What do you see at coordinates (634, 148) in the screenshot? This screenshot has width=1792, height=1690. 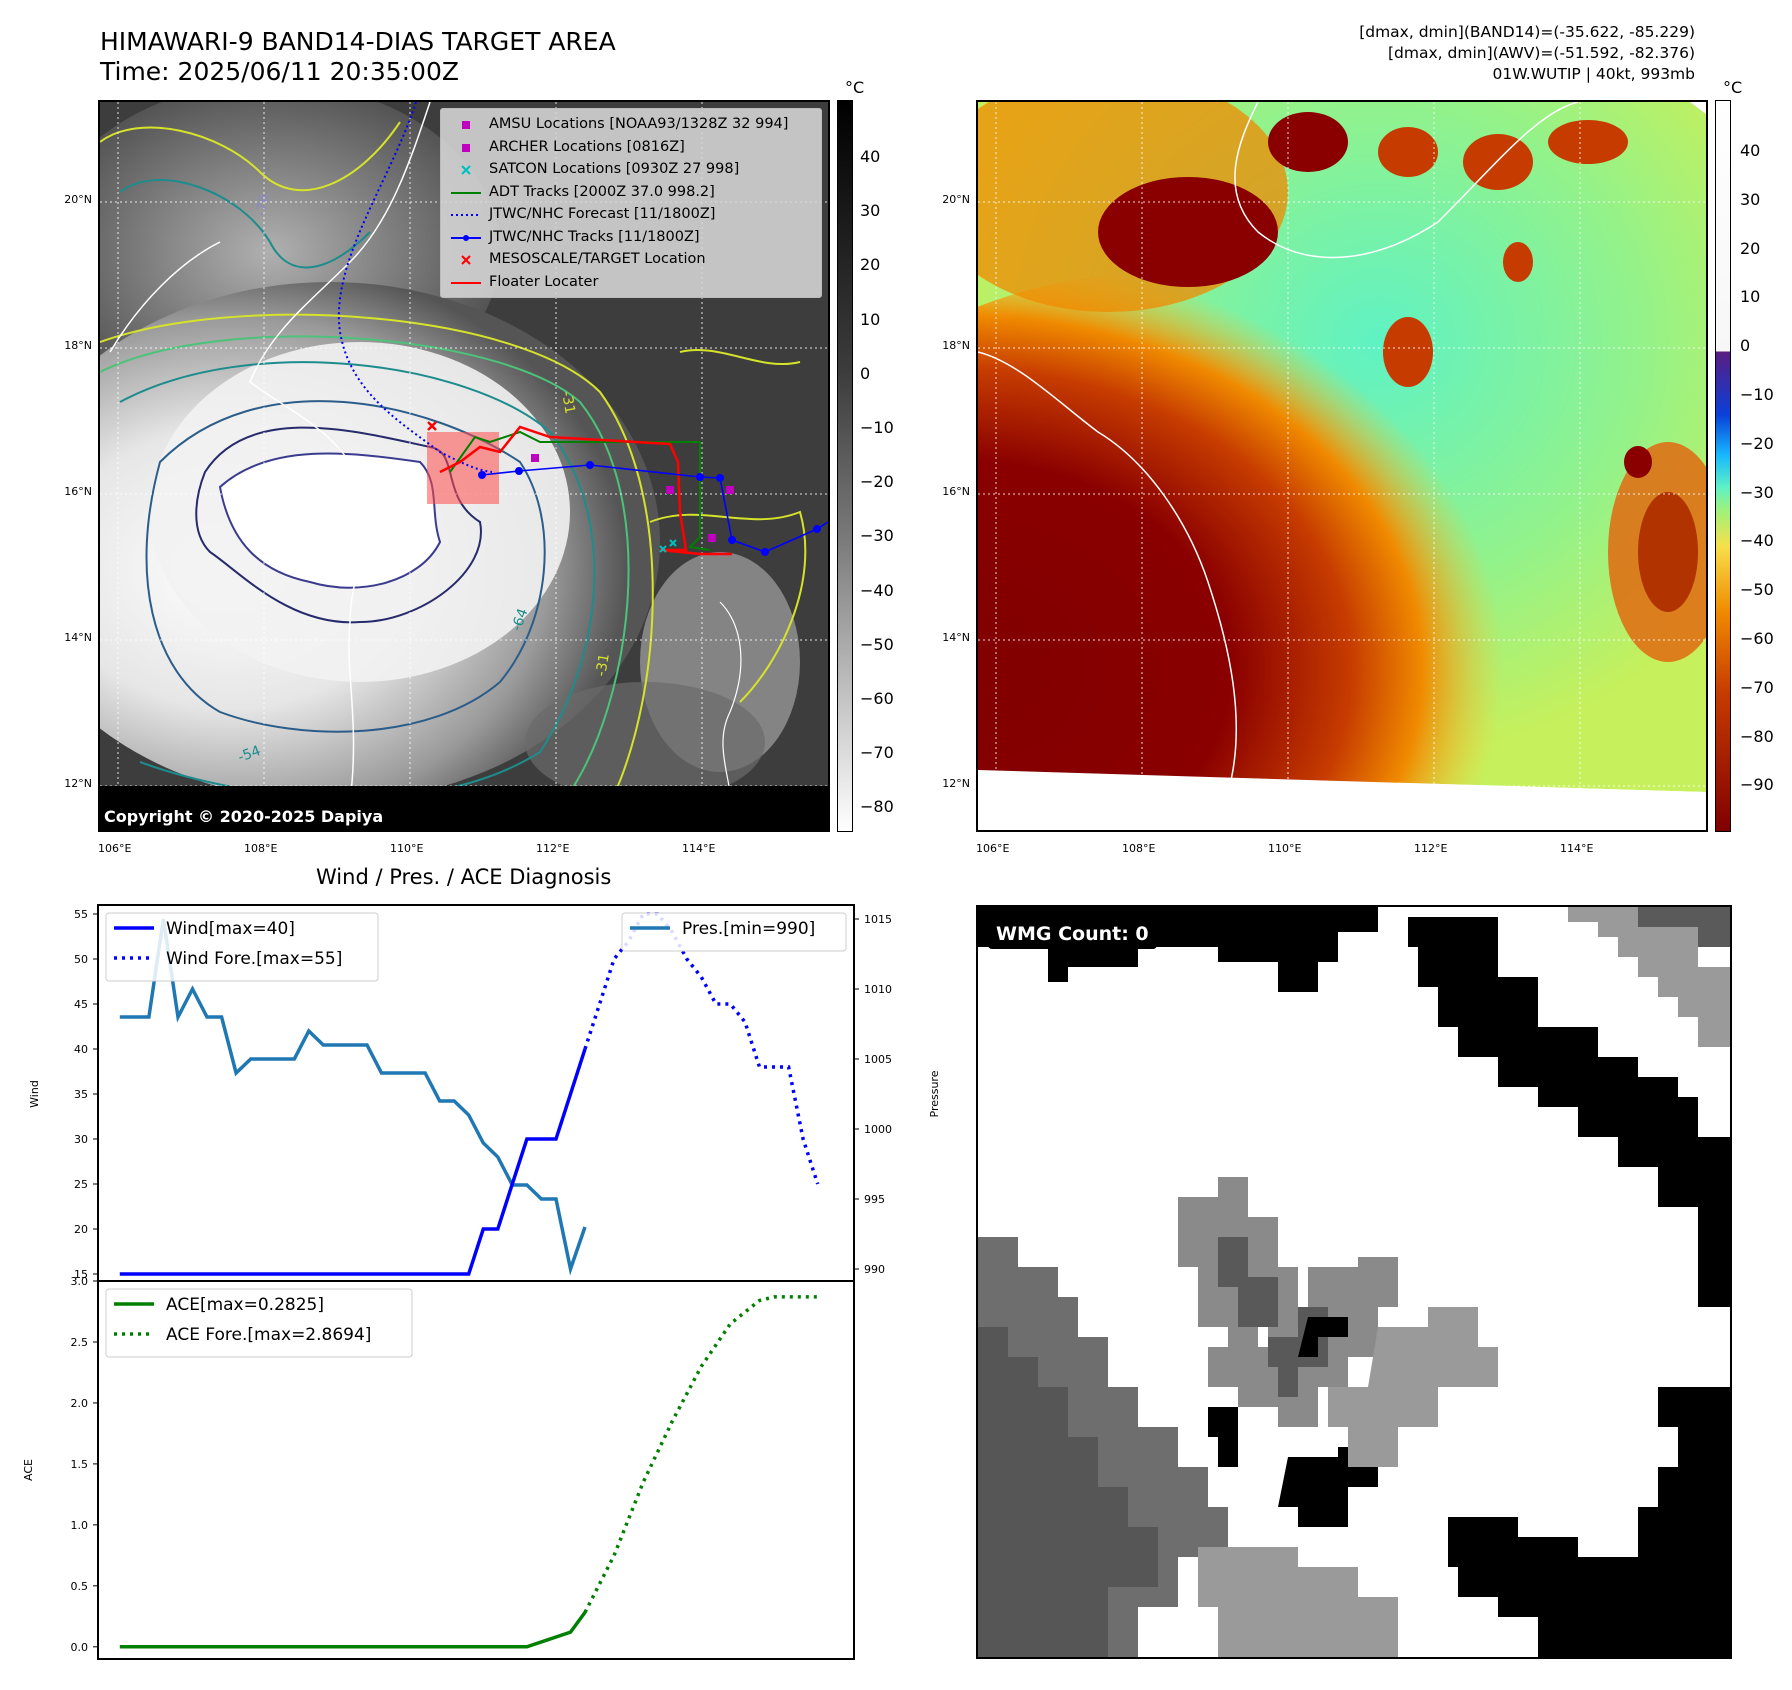 I see `legend-entry: ARCHER Locations [0816Z]` at bounding box center [634, 148].